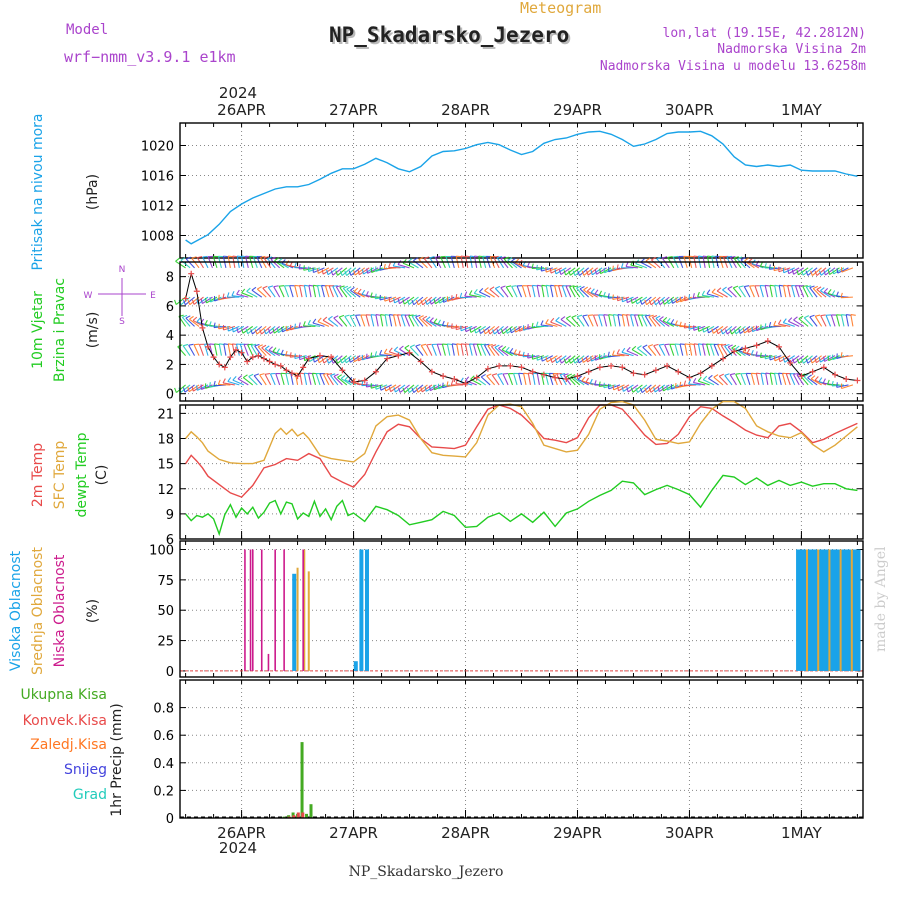 This screenshot has height=904, width=900. I want to click on y-tick-label: 6, so click(170, 307).